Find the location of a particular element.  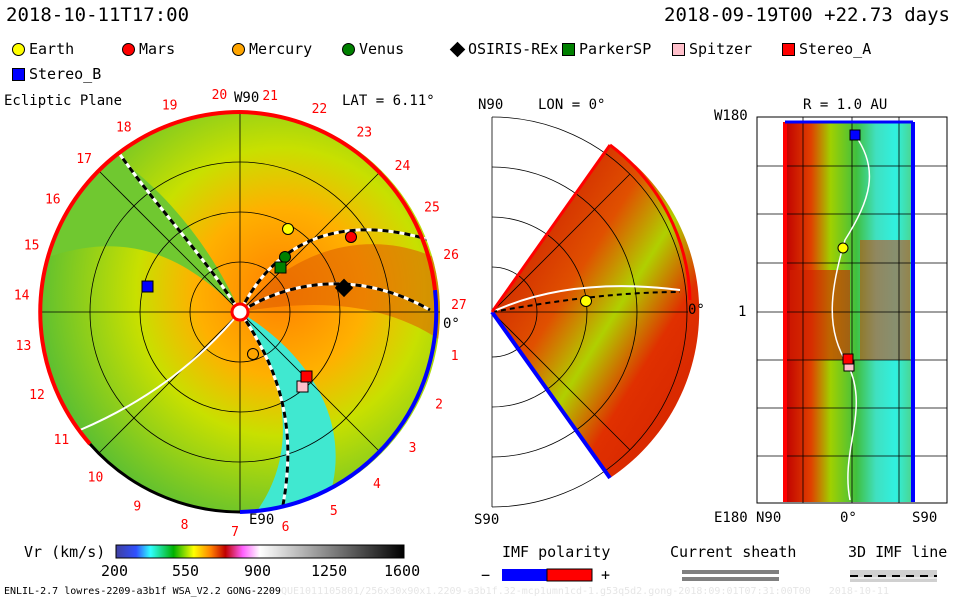

venus-marker is located at coordinates (285, 257).